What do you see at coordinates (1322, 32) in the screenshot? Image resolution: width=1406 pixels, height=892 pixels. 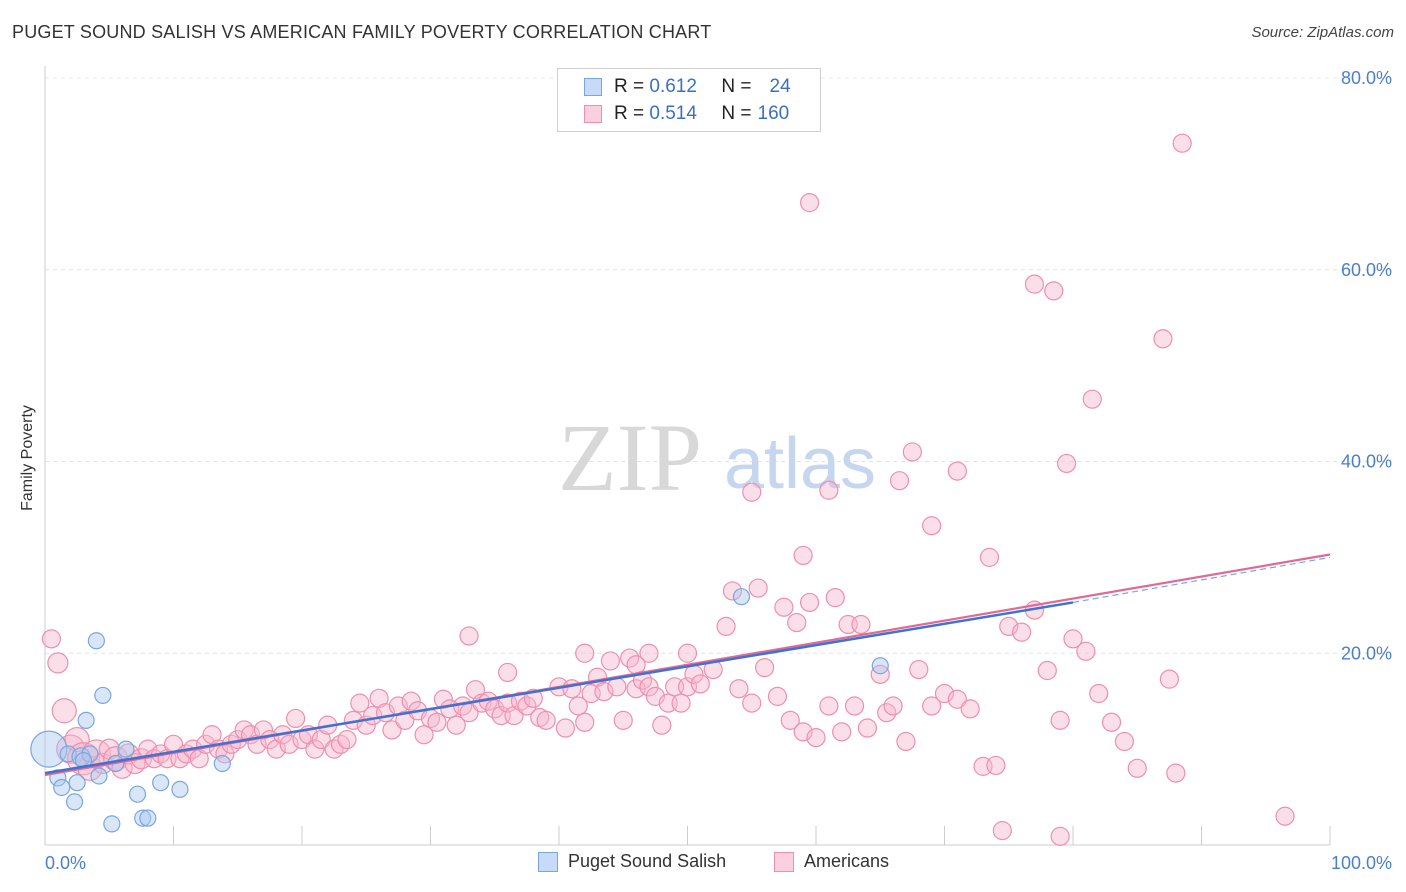 I see `source-label: Source: ZipAtlas.com` at bounding box center [1322, 32].